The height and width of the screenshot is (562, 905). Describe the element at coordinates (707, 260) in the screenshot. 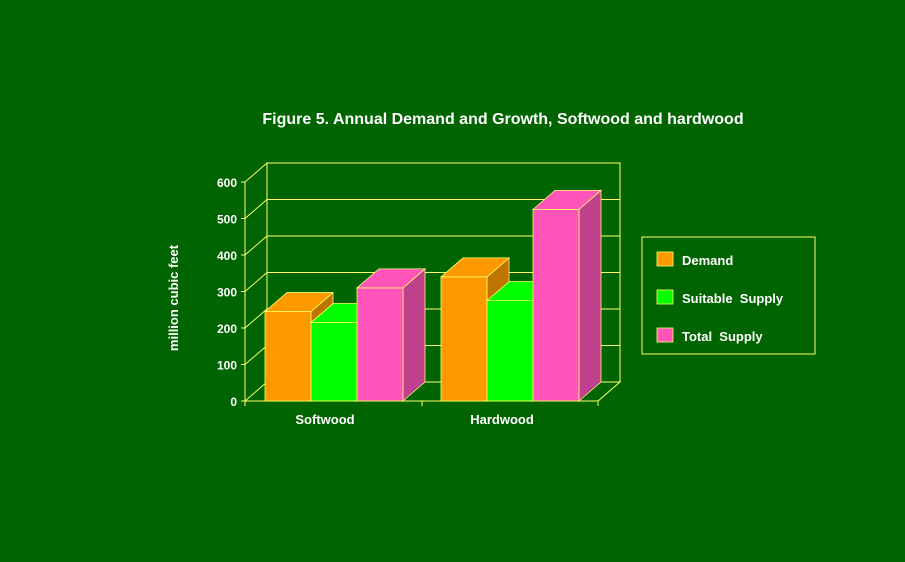

I see `legend-label: Demand` at that location.